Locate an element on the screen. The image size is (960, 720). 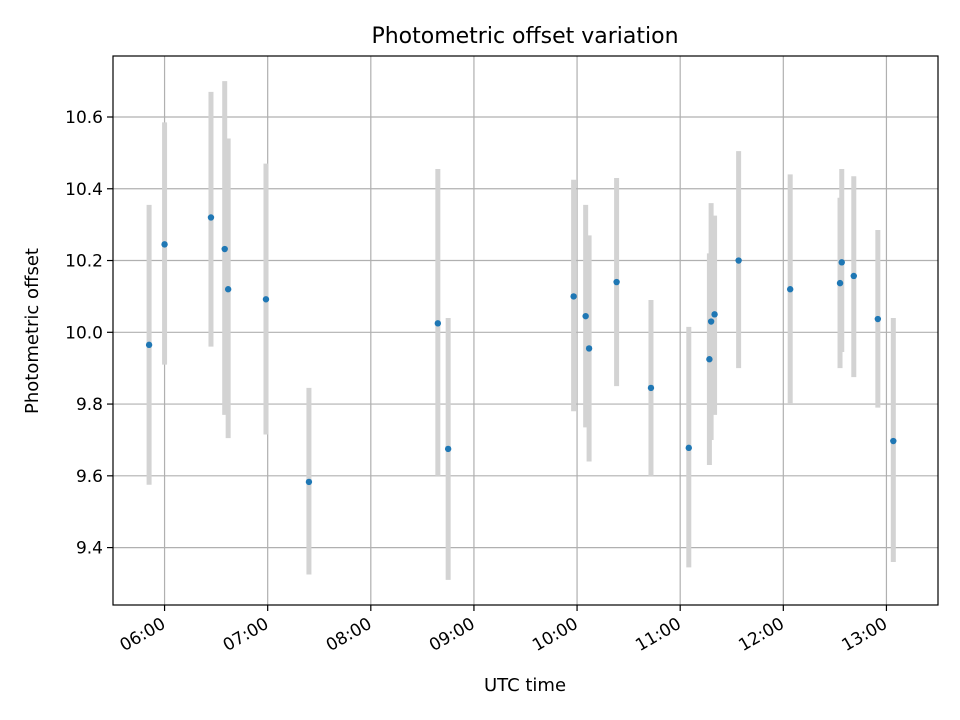
y-tick-label: 10.0 is located at coordinates (84, 333).